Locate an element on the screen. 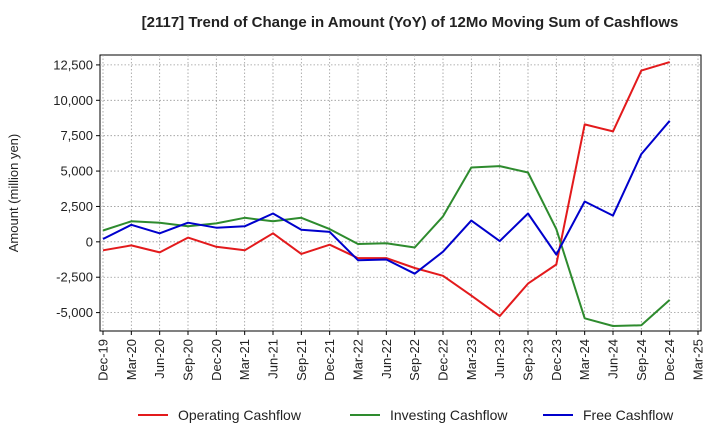 This screenshot has width=720, height=440. legend-label-operating-cashflow: Operating Cashflow is located at coordinates (240, 415).